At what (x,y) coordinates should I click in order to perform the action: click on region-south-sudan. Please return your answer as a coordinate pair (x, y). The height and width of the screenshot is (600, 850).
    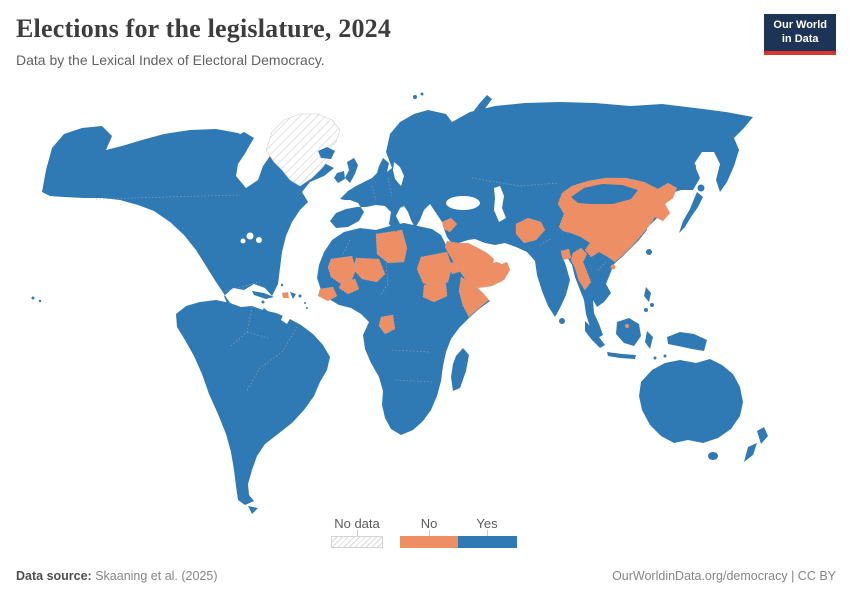
    Looking at the image, I should click on (435, 293).